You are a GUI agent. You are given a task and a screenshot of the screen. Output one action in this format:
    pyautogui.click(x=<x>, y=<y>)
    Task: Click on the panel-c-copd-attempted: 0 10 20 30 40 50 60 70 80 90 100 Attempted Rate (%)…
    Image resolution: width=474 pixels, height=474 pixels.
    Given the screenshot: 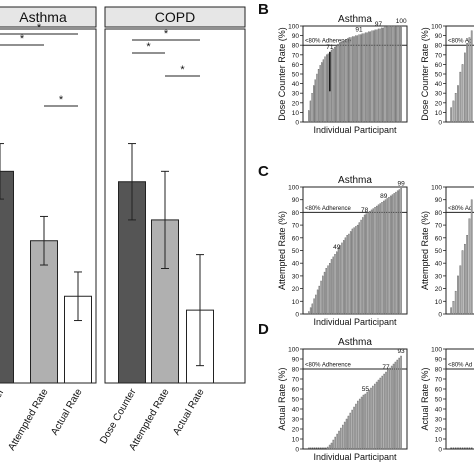 What is the action you would take?
    pyautogui.click(x=447, y=252)
    